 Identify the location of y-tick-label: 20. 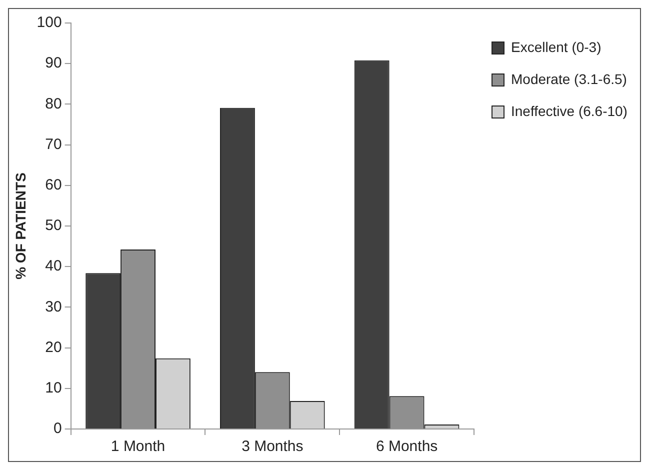
(53, 347).